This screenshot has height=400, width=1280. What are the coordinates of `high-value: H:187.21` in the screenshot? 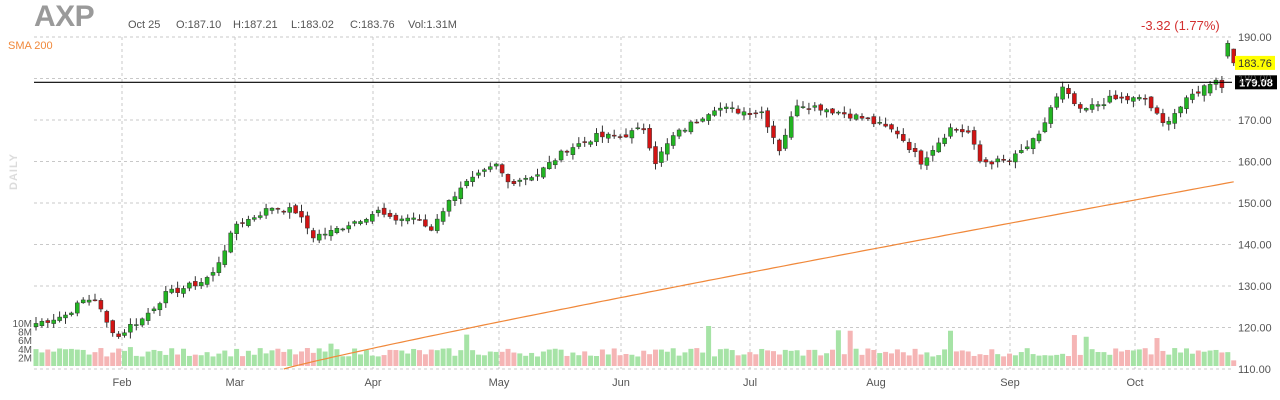 It's located at (255, 25).